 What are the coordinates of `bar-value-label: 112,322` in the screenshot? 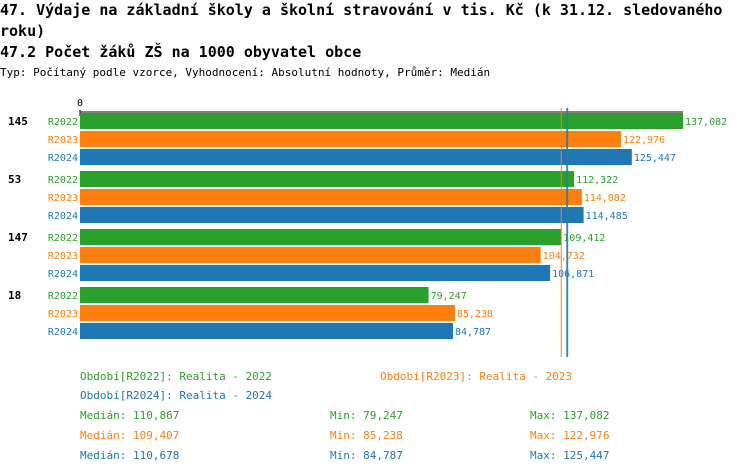 It's located at (597, 180).